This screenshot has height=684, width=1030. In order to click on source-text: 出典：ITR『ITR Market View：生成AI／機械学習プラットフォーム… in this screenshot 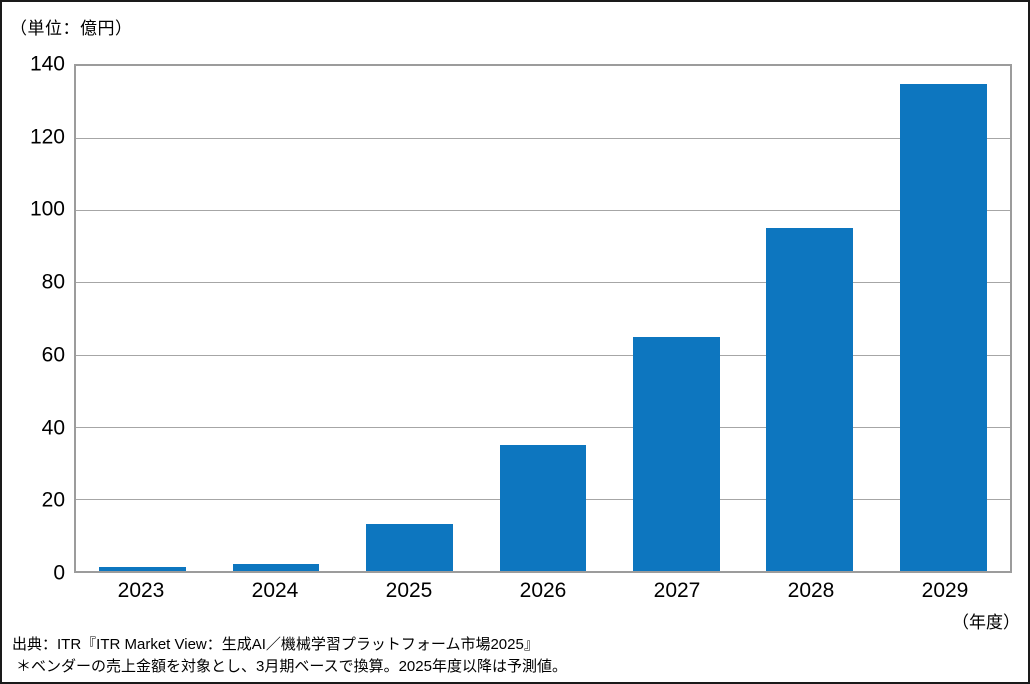, I will do `click(275, 644)`.